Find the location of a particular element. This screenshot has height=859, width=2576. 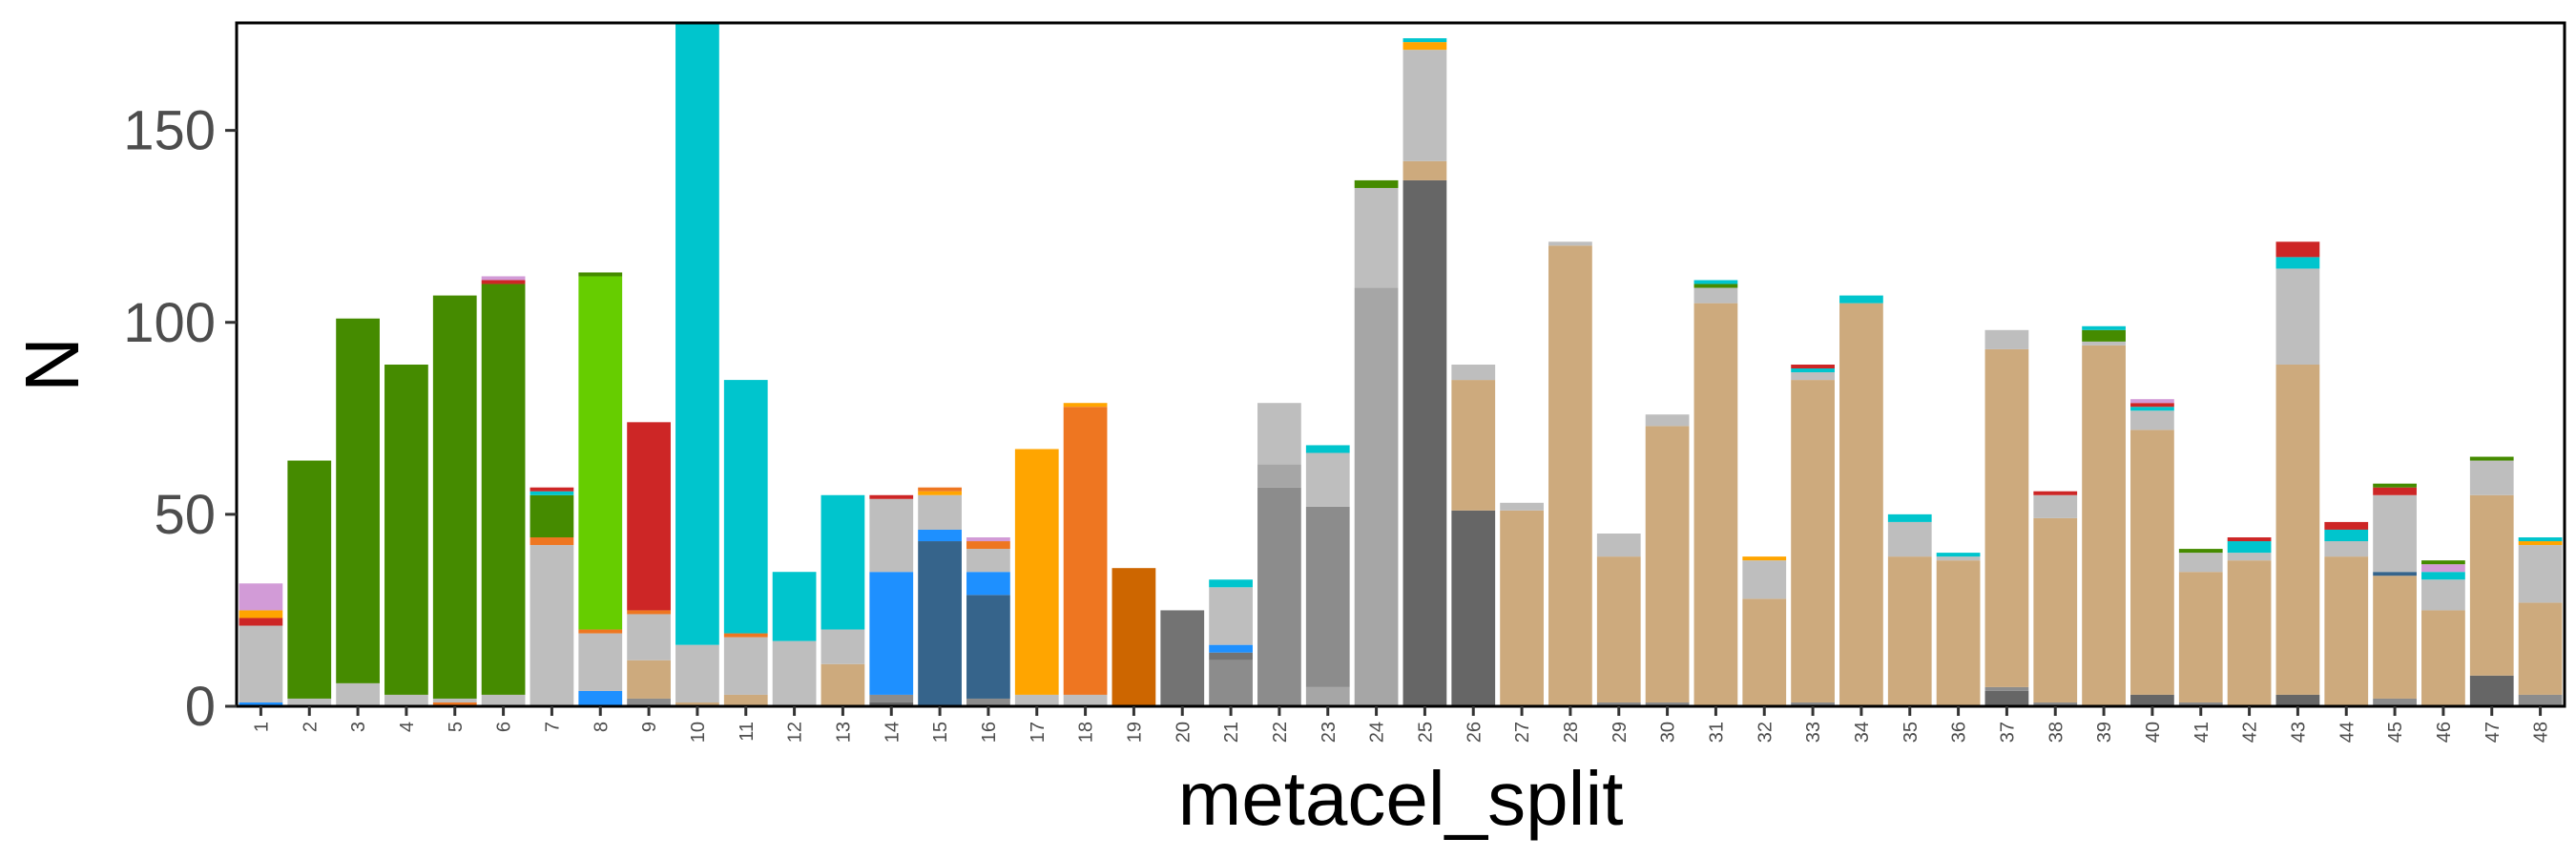

x-tick-label-47: 47 is located at coordinates (2493, 732).